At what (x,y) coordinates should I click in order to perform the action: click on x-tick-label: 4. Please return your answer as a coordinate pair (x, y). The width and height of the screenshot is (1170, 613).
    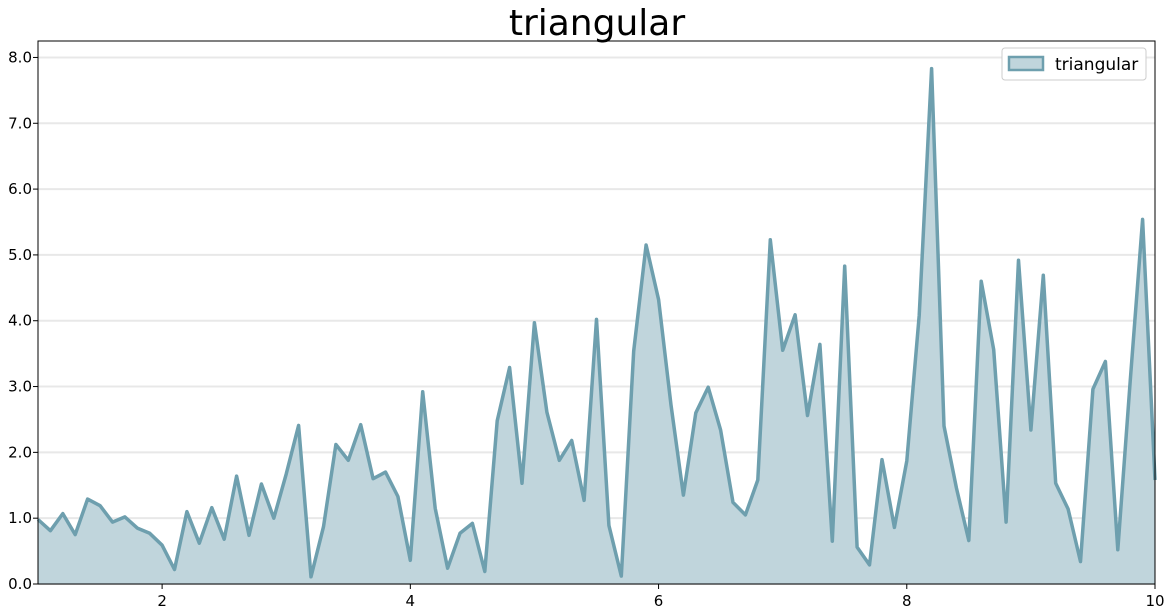
    Looking at the image, I should click on (411, 601).